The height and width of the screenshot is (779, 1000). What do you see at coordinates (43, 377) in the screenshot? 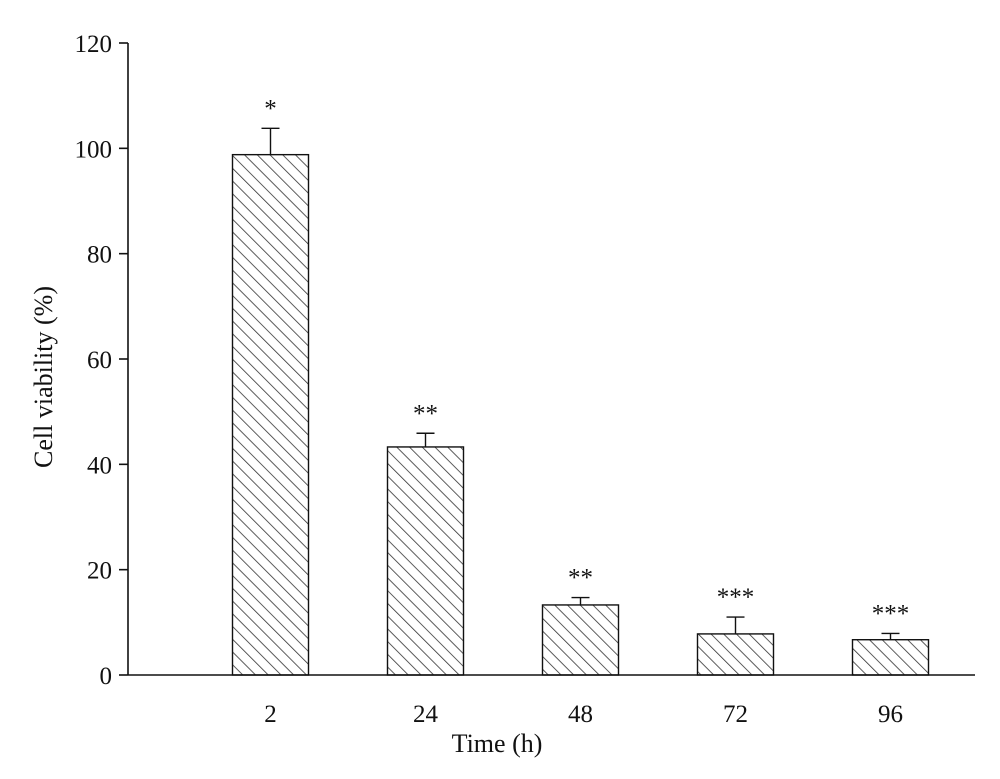
I see `y-axis-title: Cell viability (%)` at bounding box center [43, 377].